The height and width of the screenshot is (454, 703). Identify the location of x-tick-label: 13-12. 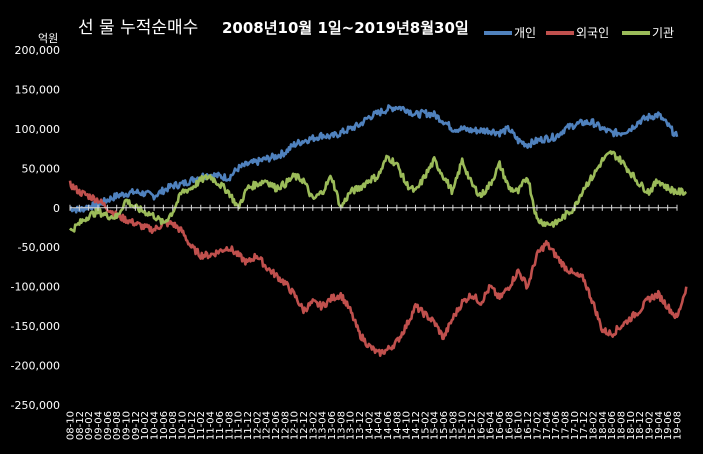
(360, 425).